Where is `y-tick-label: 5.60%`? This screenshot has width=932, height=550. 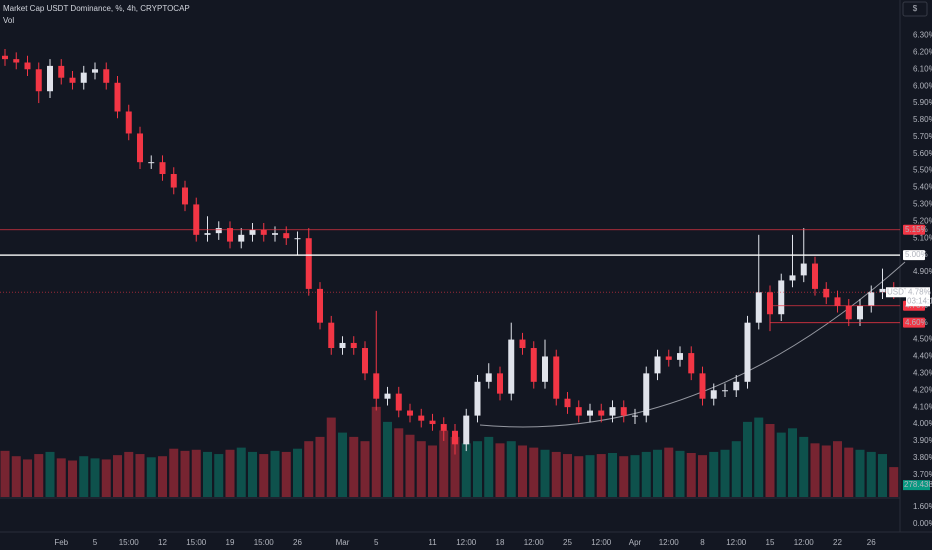 y-tick-label: 5.60% is located at coordinates (922, 153).